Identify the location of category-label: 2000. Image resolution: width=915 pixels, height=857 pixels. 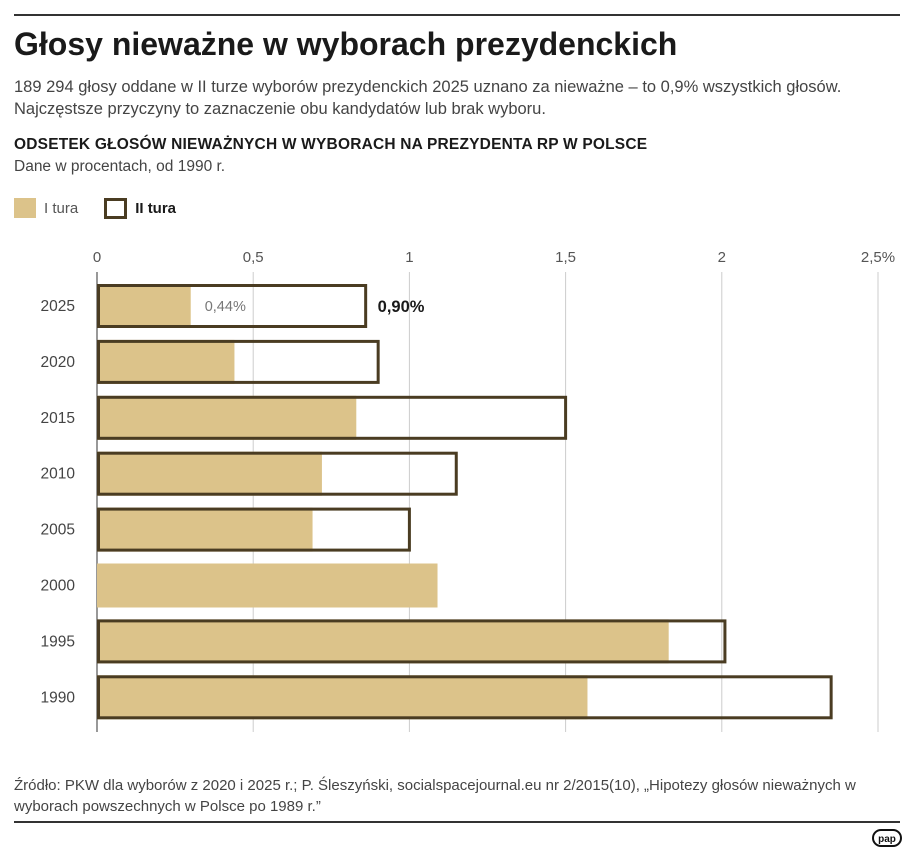
(58, 586).